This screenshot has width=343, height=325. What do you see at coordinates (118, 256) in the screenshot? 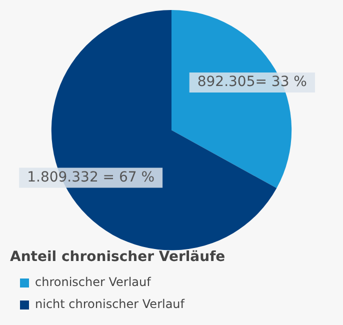
I see `legend-title: Anteil chronischer Verläufe` at bounding box center [118, 256].